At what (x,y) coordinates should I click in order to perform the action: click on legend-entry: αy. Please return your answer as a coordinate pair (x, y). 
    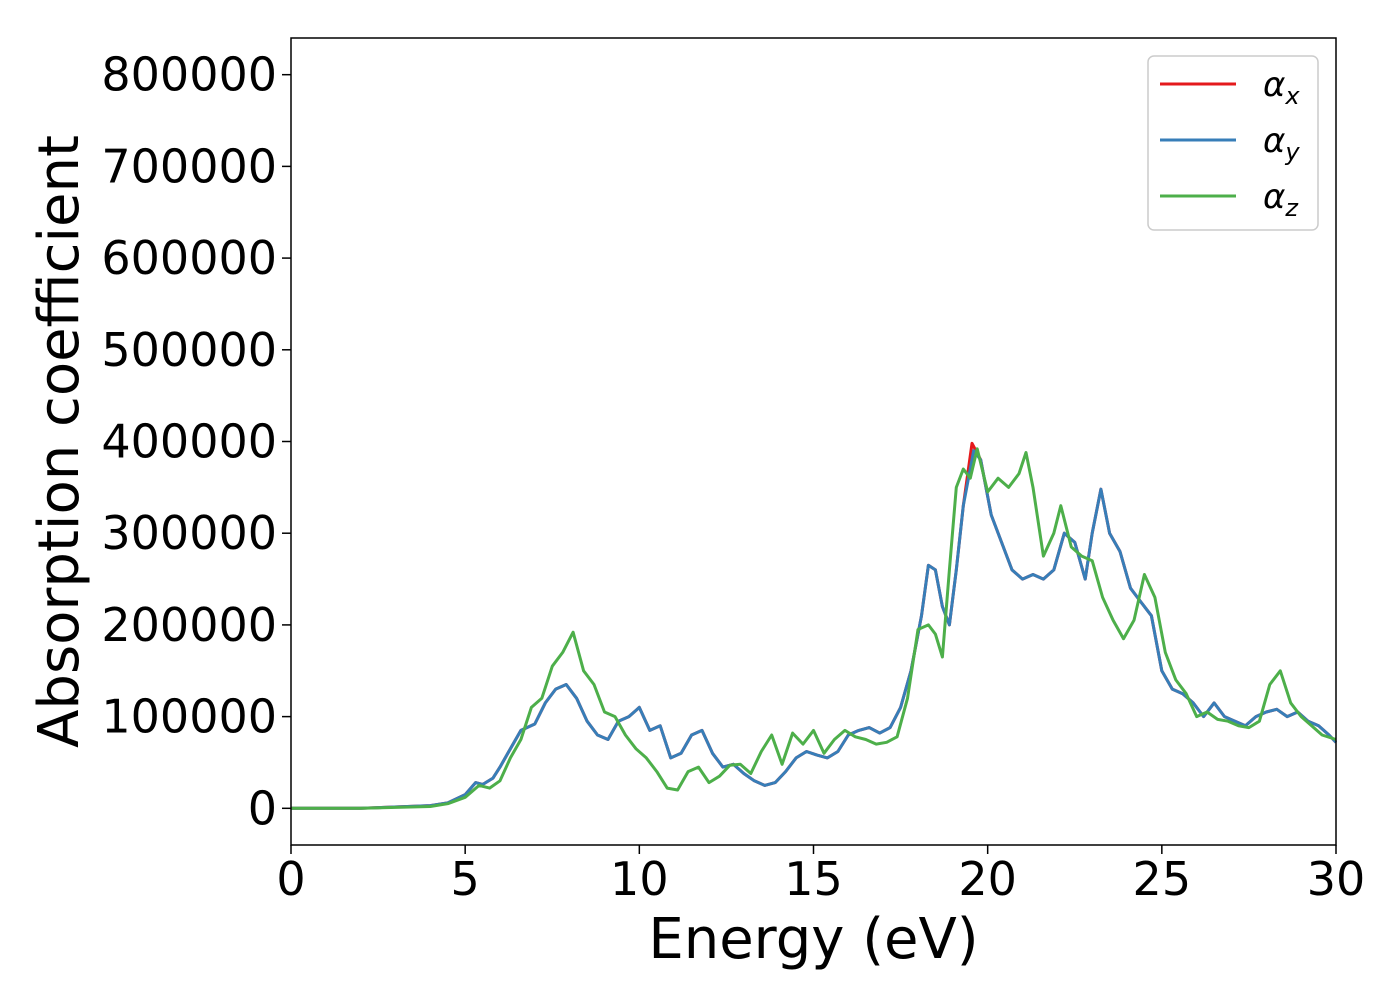
    Looking at the image, I should click on (1281, 143).